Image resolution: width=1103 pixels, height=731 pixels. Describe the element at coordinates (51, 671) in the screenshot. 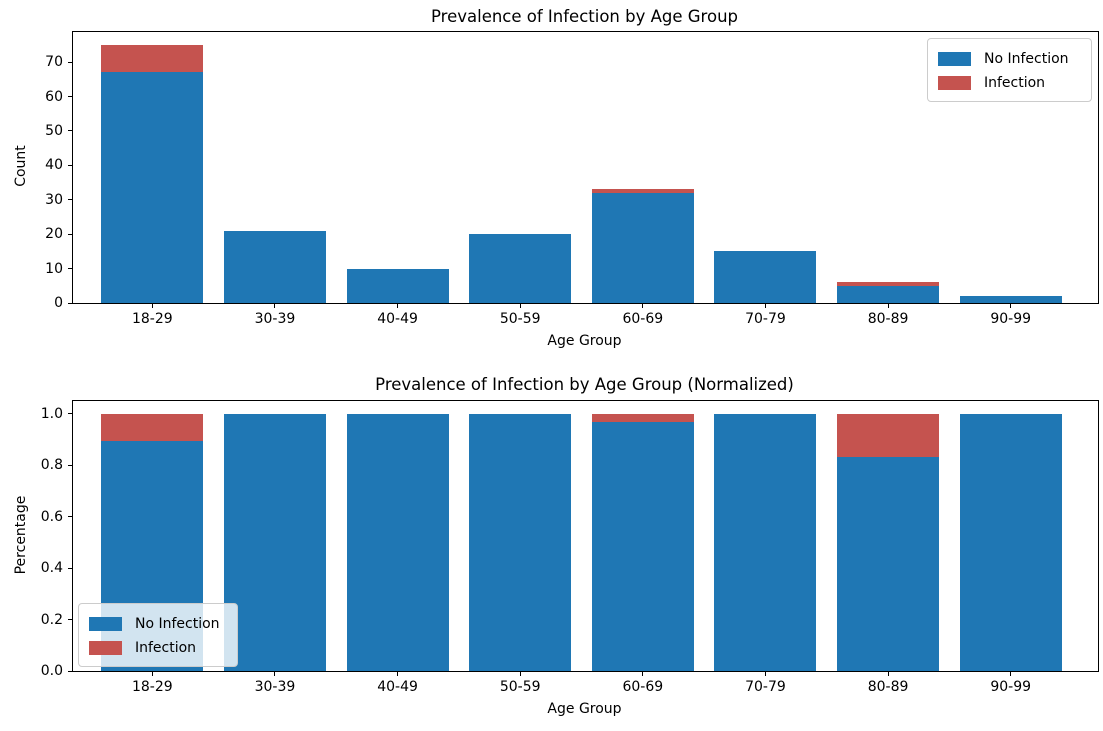

I see `y-tick-label: 0.0` at that location.